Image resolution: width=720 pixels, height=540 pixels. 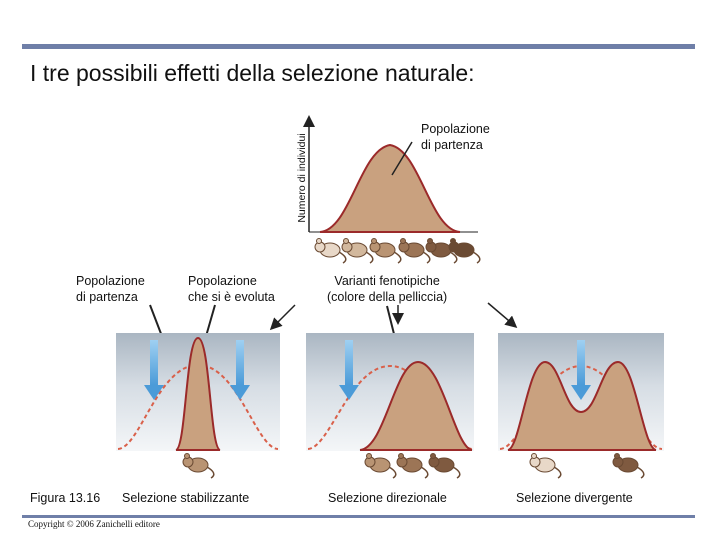 I want to click on starting-population-curve, so click(x=390, y=188).